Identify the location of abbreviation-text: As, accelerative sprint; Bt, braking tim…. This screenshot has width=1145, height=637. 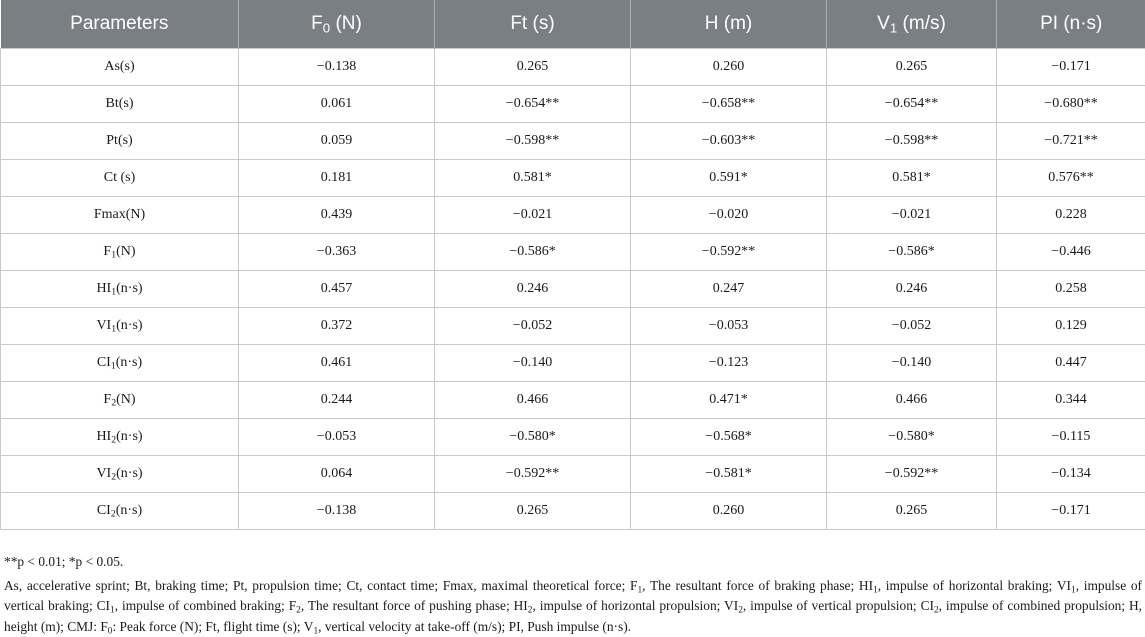
(320, 585).